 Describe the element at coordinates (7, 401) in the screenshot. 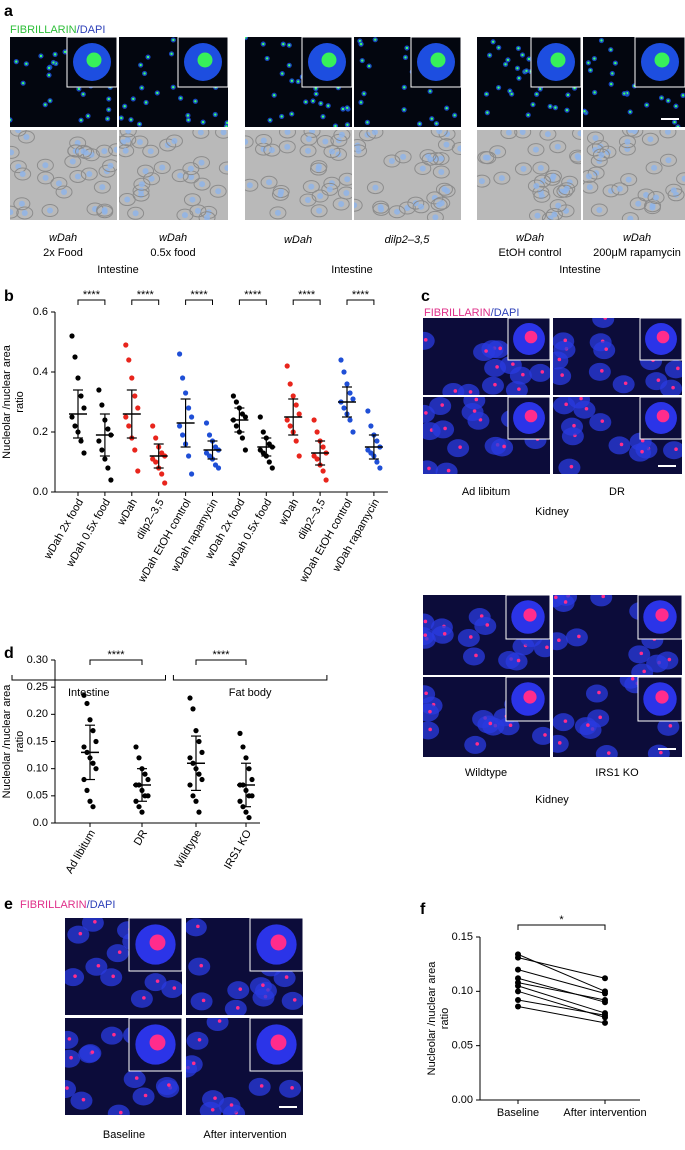

I see `y-axis-label: Nucleolar /nuclear area` at that location.